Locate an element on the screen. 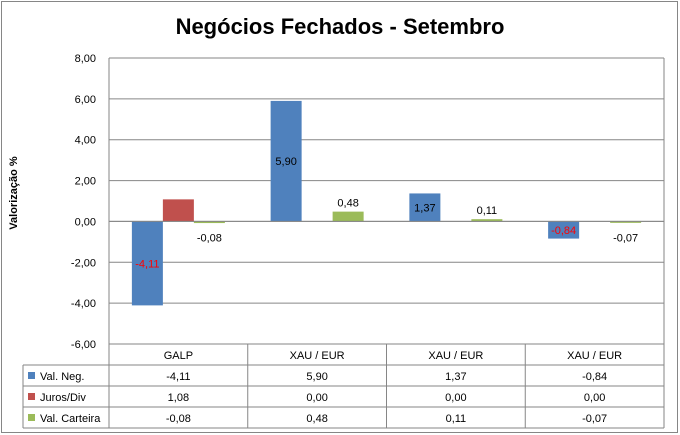 This screenshot has width=680, height=435. data-label: -4,11 is located at coordinates (147, 264).